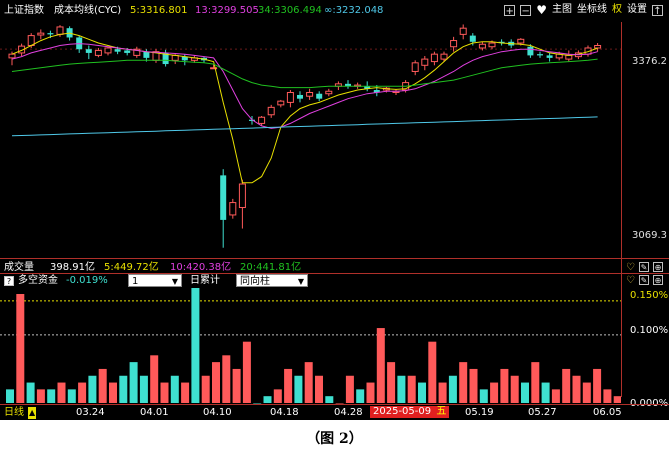 Image resolution: width=669 pixels, height=465 pixels. What do you see at coordinates (630, 267) in the screenshot?
I see `volume-heart-icon: ♡` at bounding box center [630, 267].